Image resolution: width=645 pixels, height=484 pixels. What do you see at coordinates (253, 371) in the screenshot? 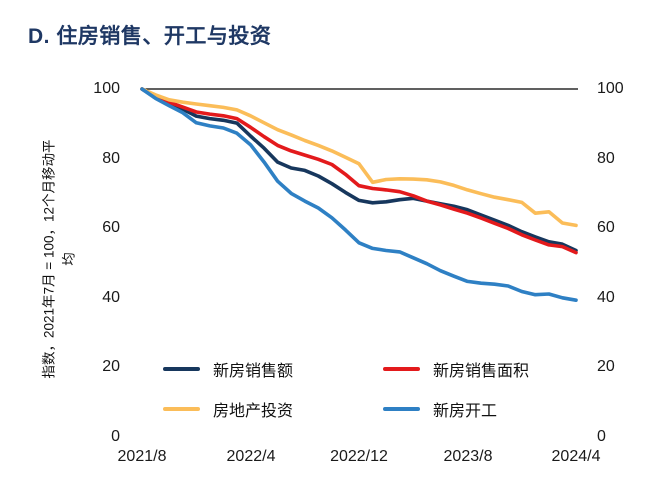
I see `legend-label: 新房销售额` at bounding box center [253, 371].